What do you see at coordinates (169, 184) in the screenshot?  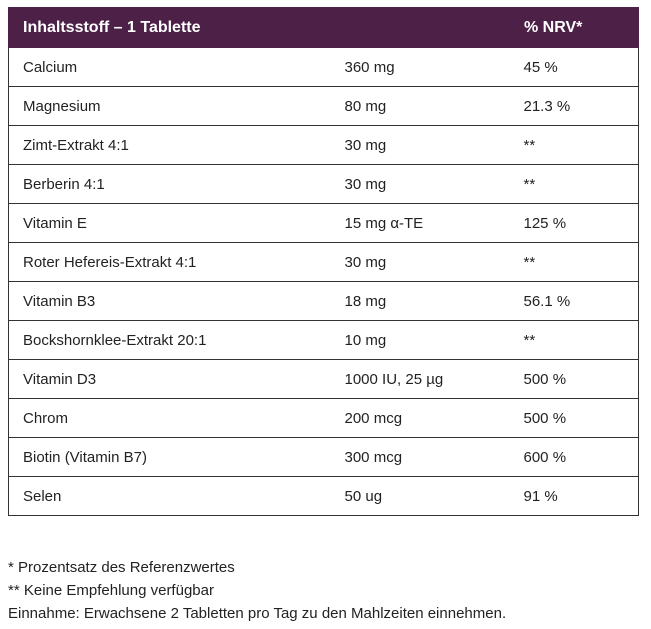 I see `ingredient-cell: Berberin 4:1` at bounding box center [169, 184].